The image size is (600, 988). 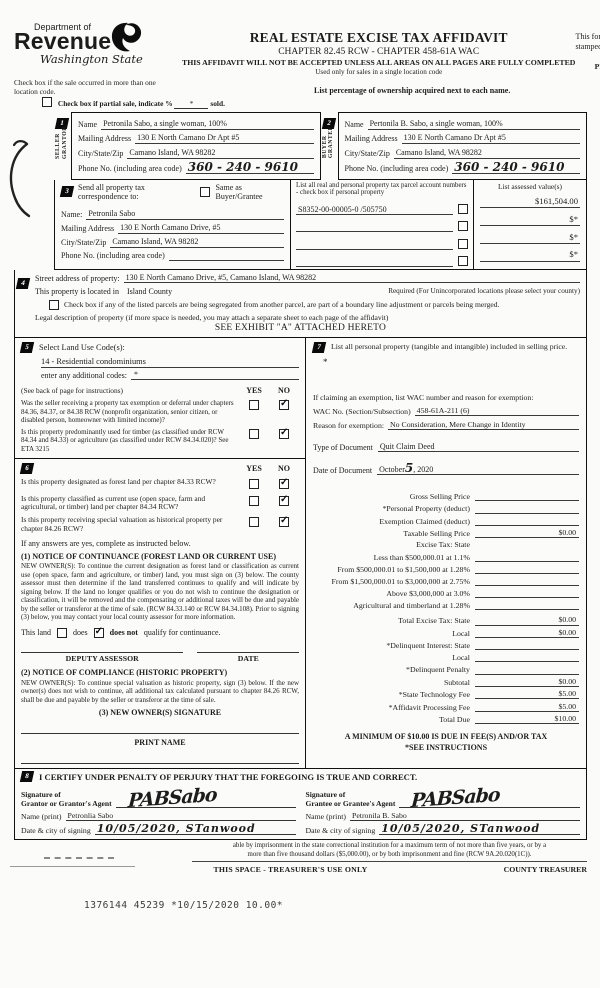 What do you see at coordinates (195, 829) in the screenshot?
I see `grantor-date-city-field: 10/05/2020, STanwood` at bounding box center [195, 829].